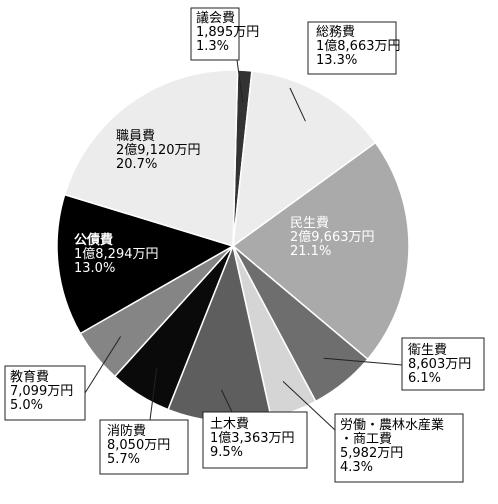  I want to click on slice-label-9-line-2: 20.7%, so click(136, 164).